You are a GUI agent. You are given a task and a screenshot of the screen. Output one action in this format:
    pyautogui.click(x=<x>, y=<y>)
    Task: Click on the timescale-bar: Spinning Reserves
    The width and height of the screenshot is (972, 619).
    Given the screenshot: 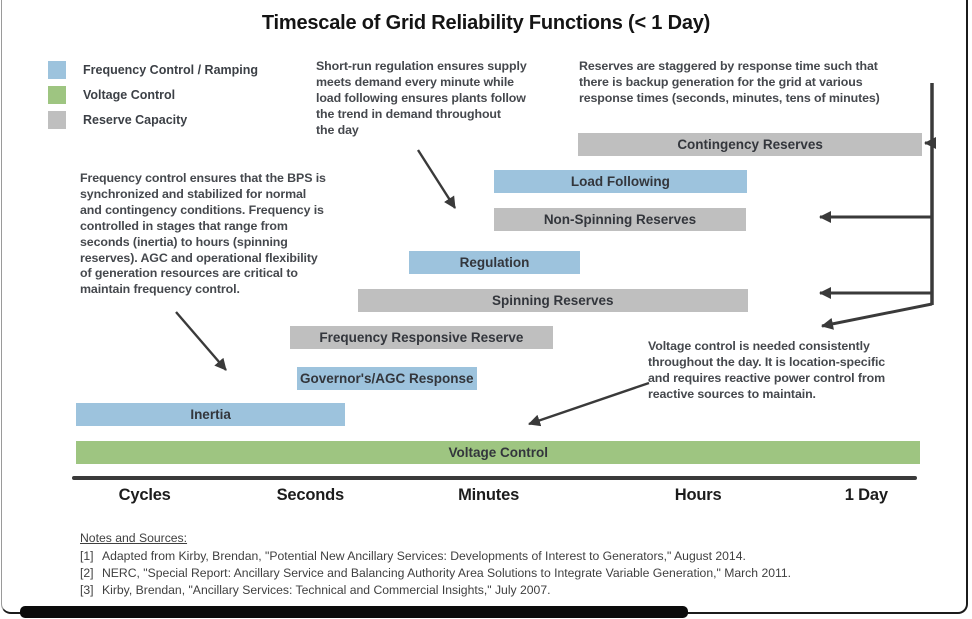 What is the action you would take?
    pyautogui.click(x=552, y=300)
    